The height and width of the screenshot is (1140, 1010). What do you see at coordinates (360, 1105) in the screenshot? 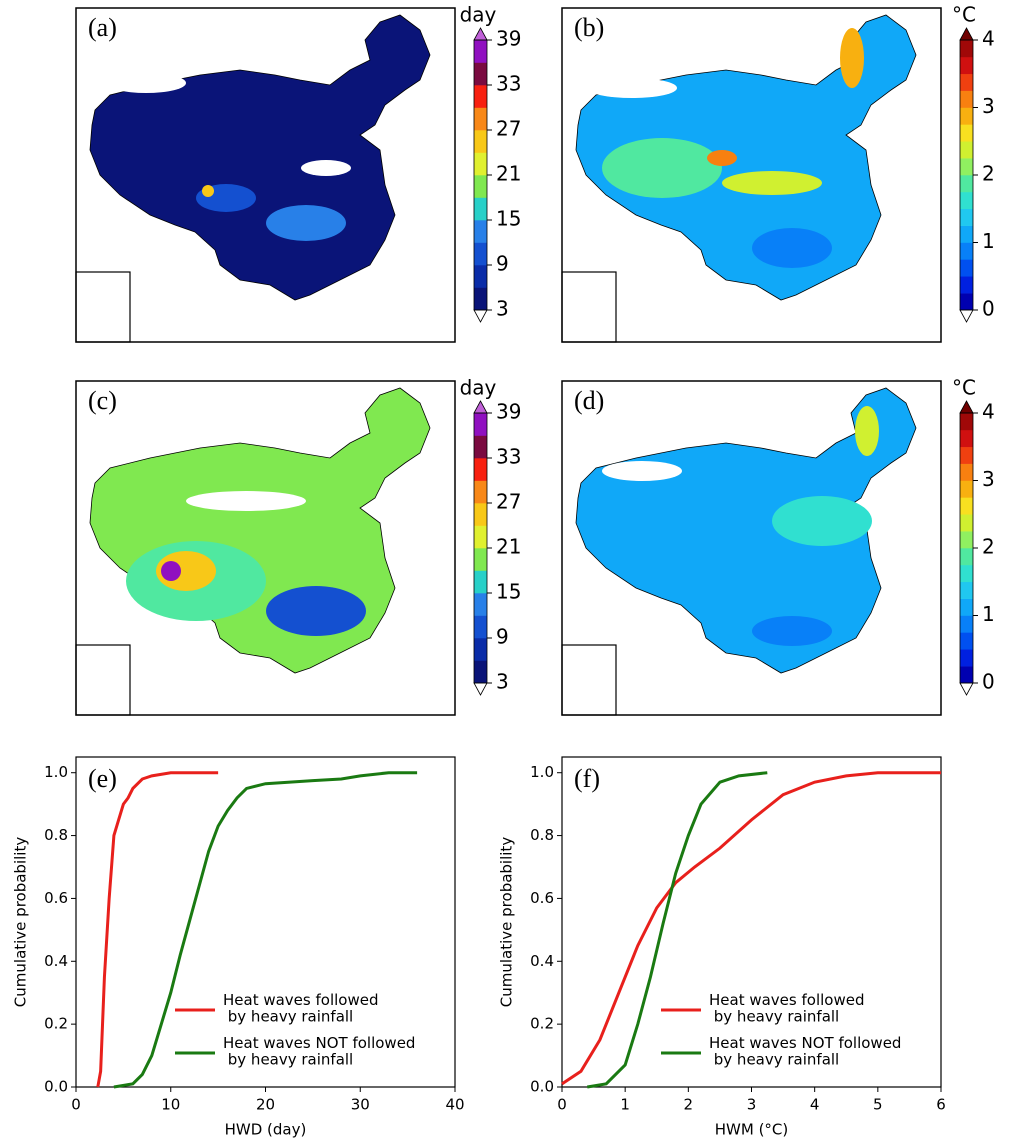
I see `x-tick-label: 30` at bounding box center [360, 1105].